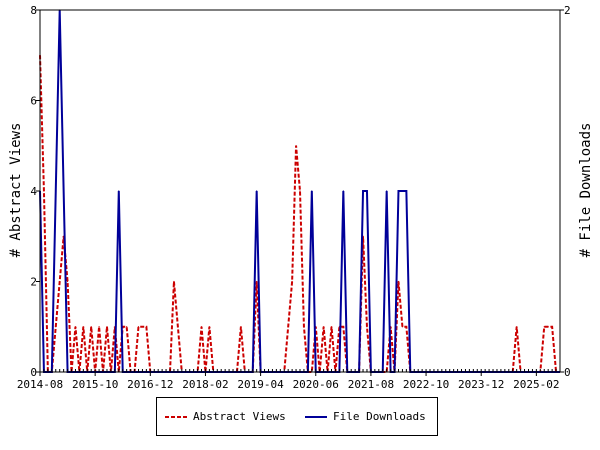 The width and height of the screenshot is (600, 450). I want to click on x-tick-label: 2015-10, so click(95, 384).